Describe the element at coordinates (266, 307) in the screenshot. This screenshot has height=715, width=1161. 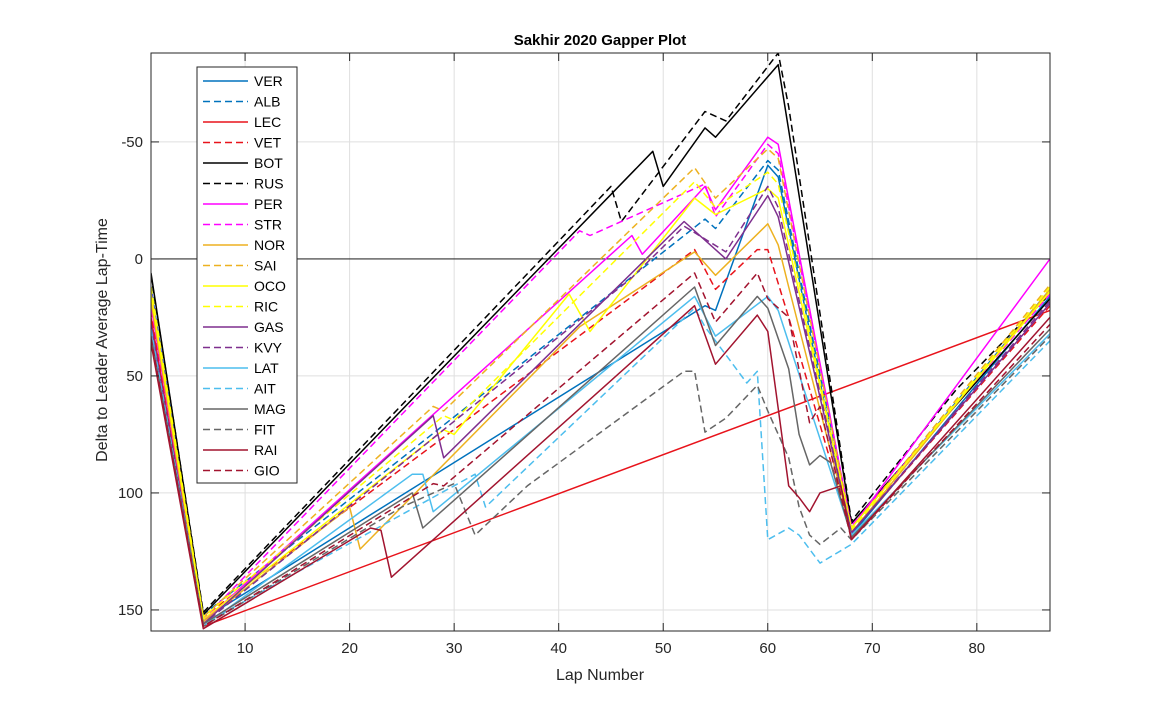
I see `legend-label-ric: RIC` at that location.